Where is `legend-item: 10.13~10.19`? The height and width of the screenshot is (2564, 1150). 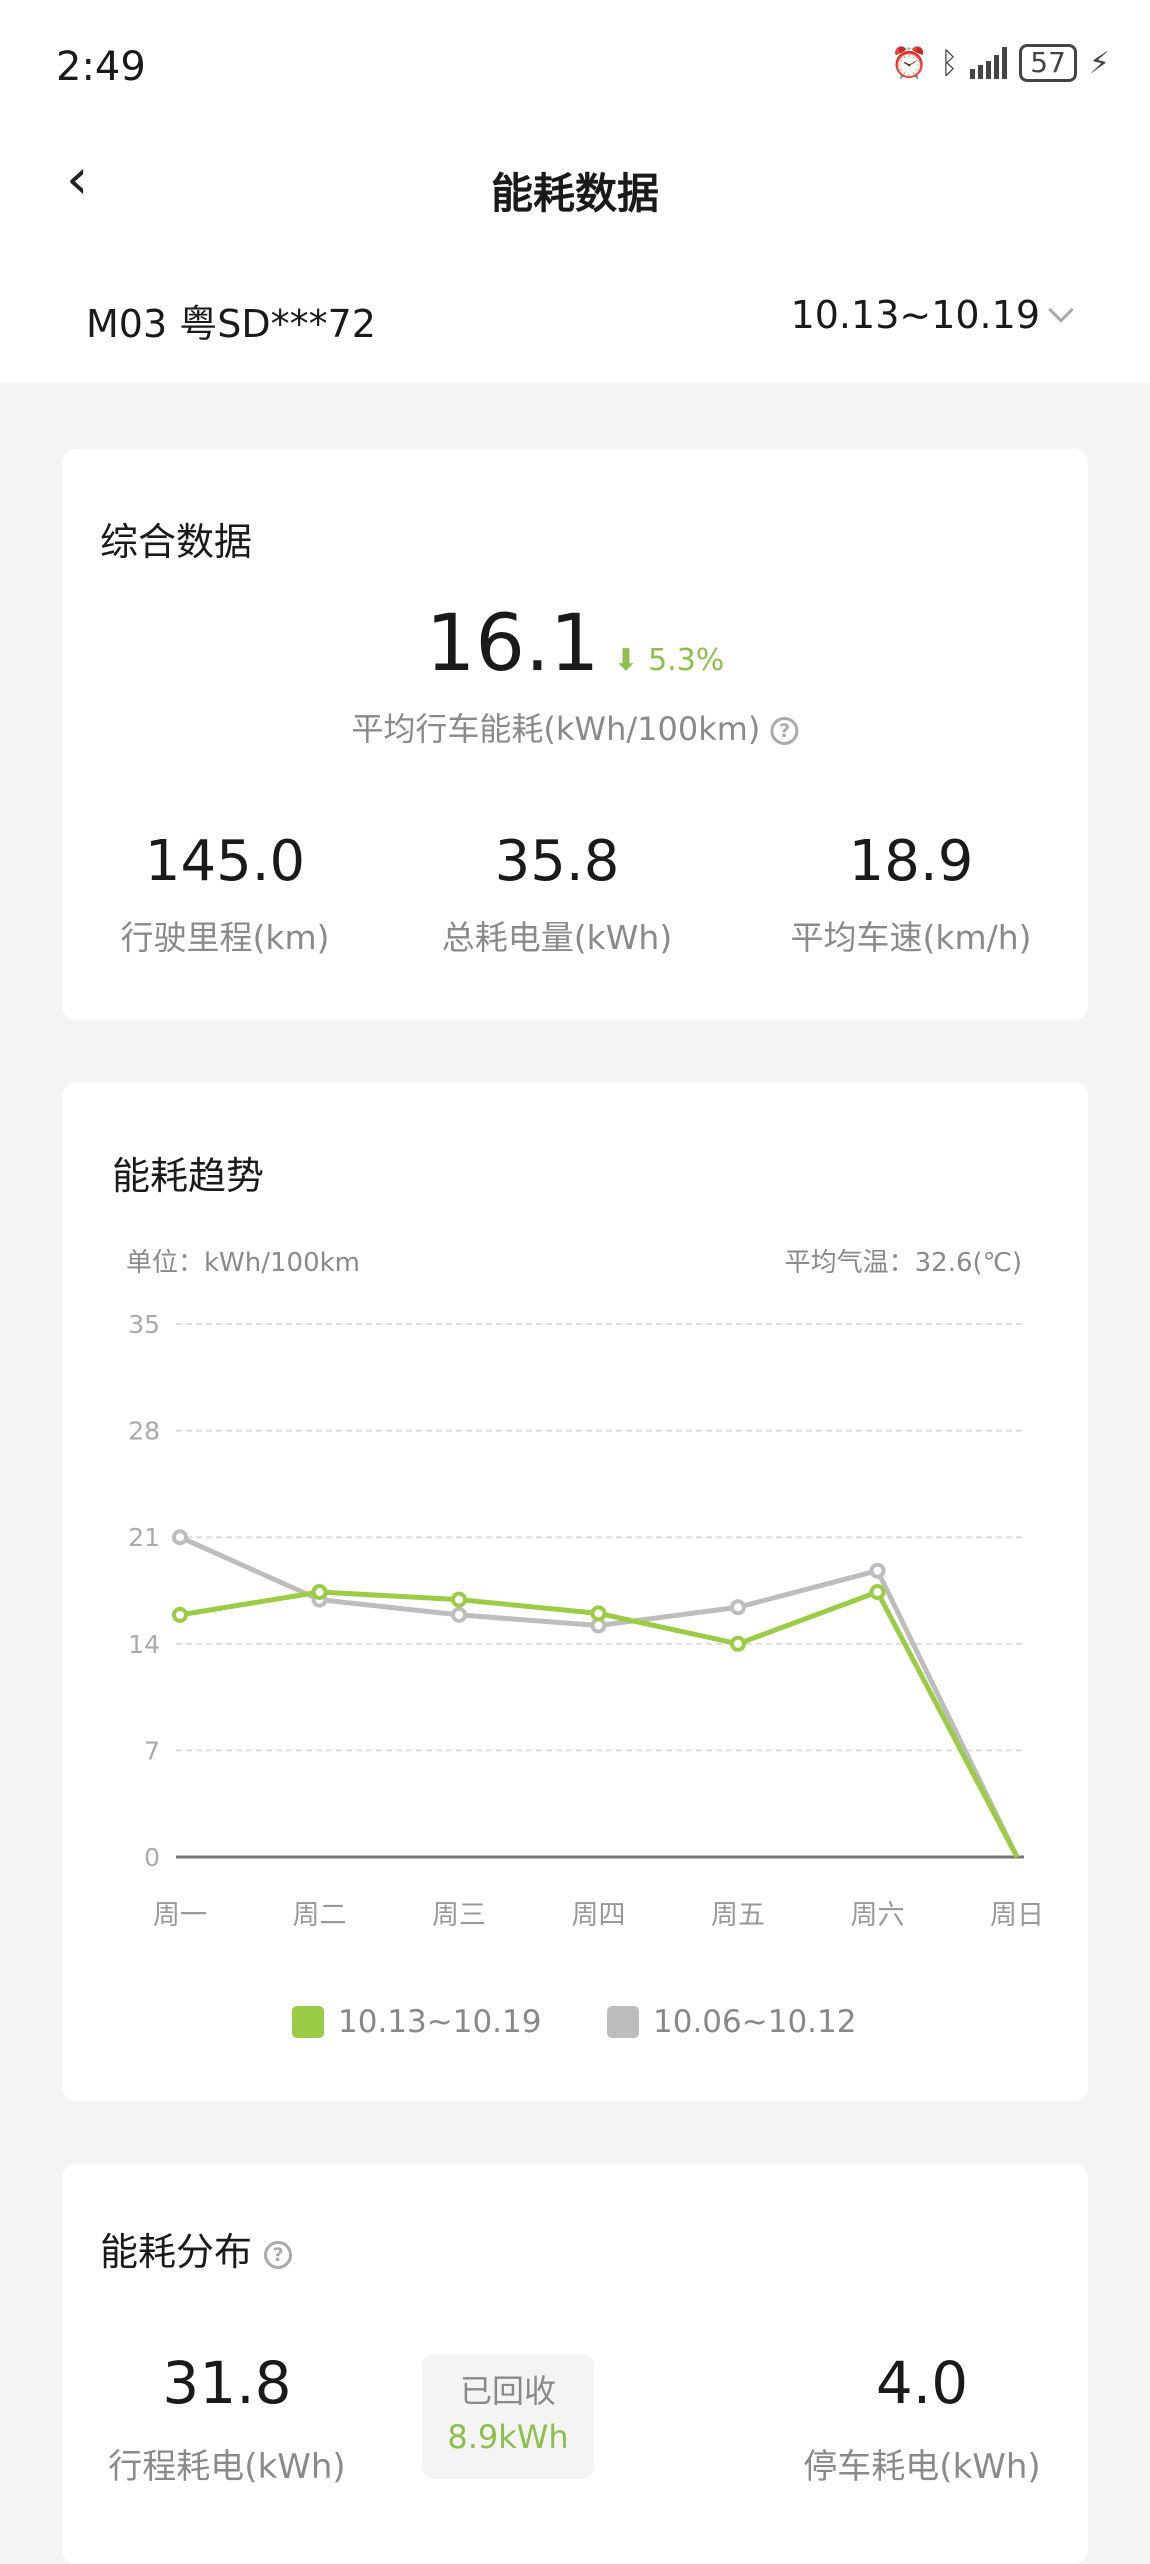 legend-item: 10.13~10.19 is located at coordinates (416, 2022).